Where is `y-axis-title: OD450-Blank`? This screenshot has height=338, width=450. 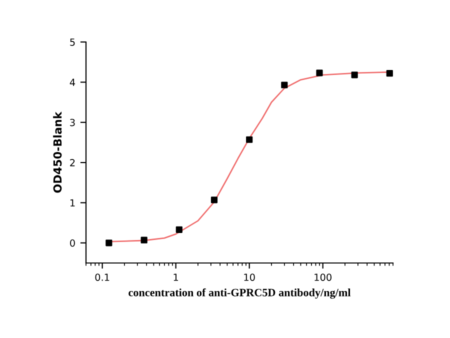
y-axis-title: OD450-Blank is located at coordinates (57, 152).